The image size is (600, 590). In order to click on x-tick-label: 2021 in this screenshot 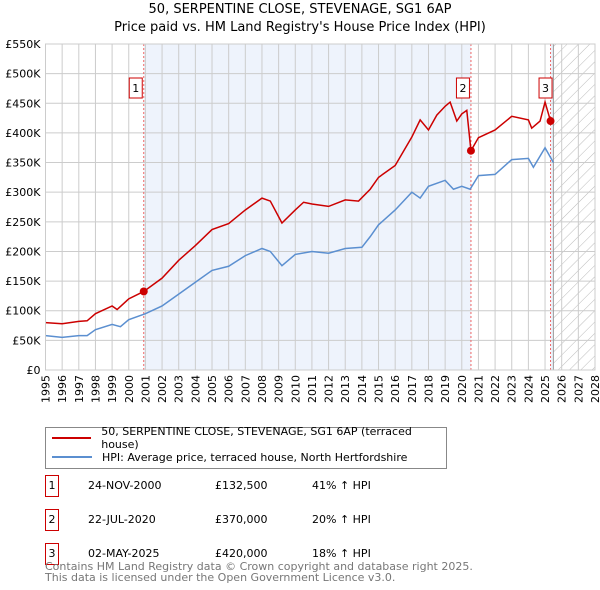, I will do `click(478, 389)`.